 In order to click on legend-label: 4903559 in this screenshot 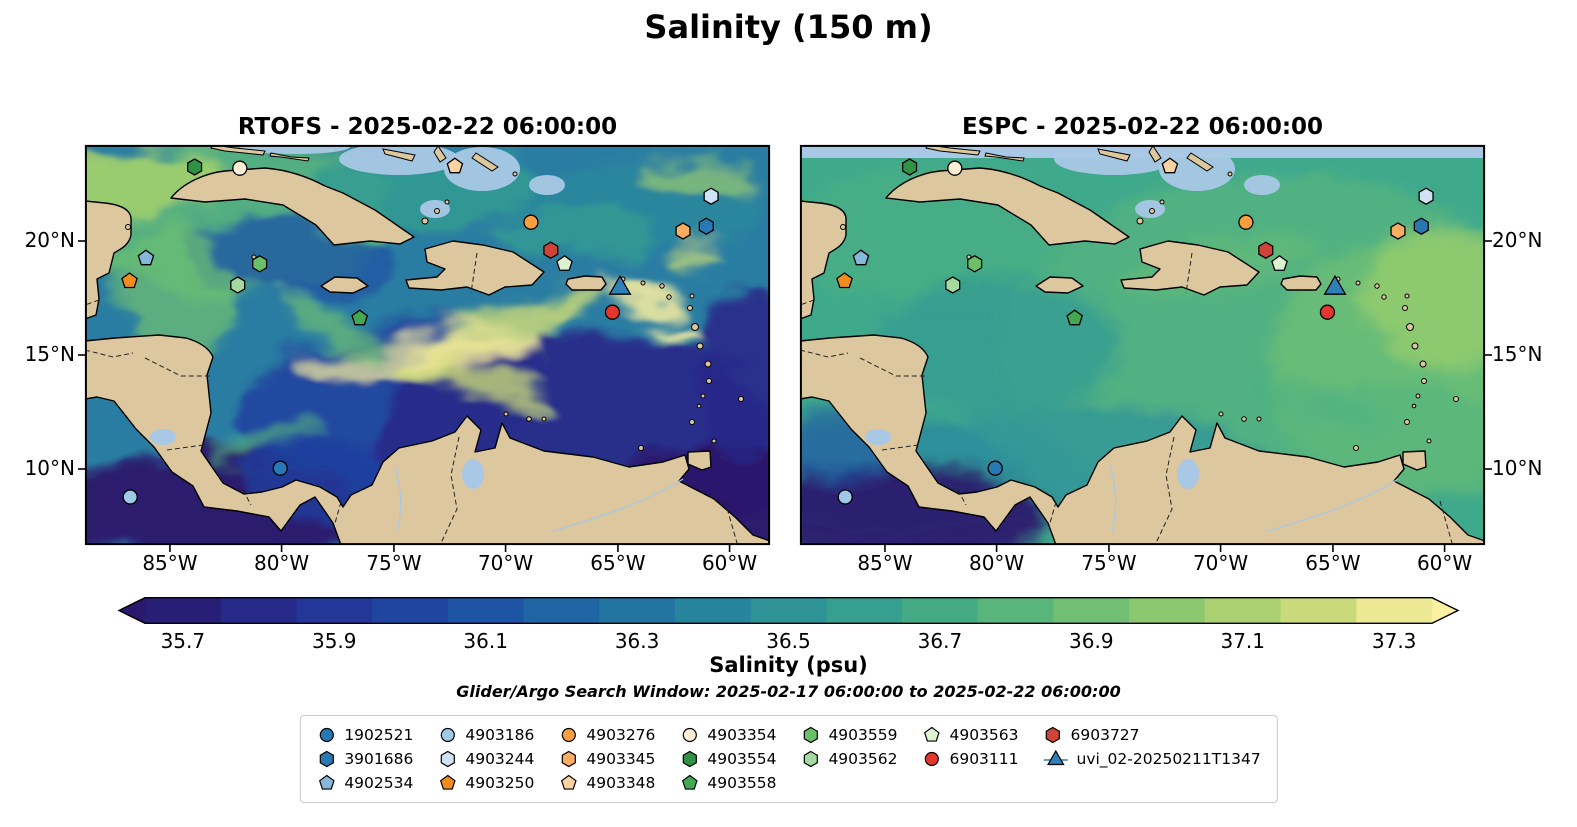, I will do `click(863, 735)`.